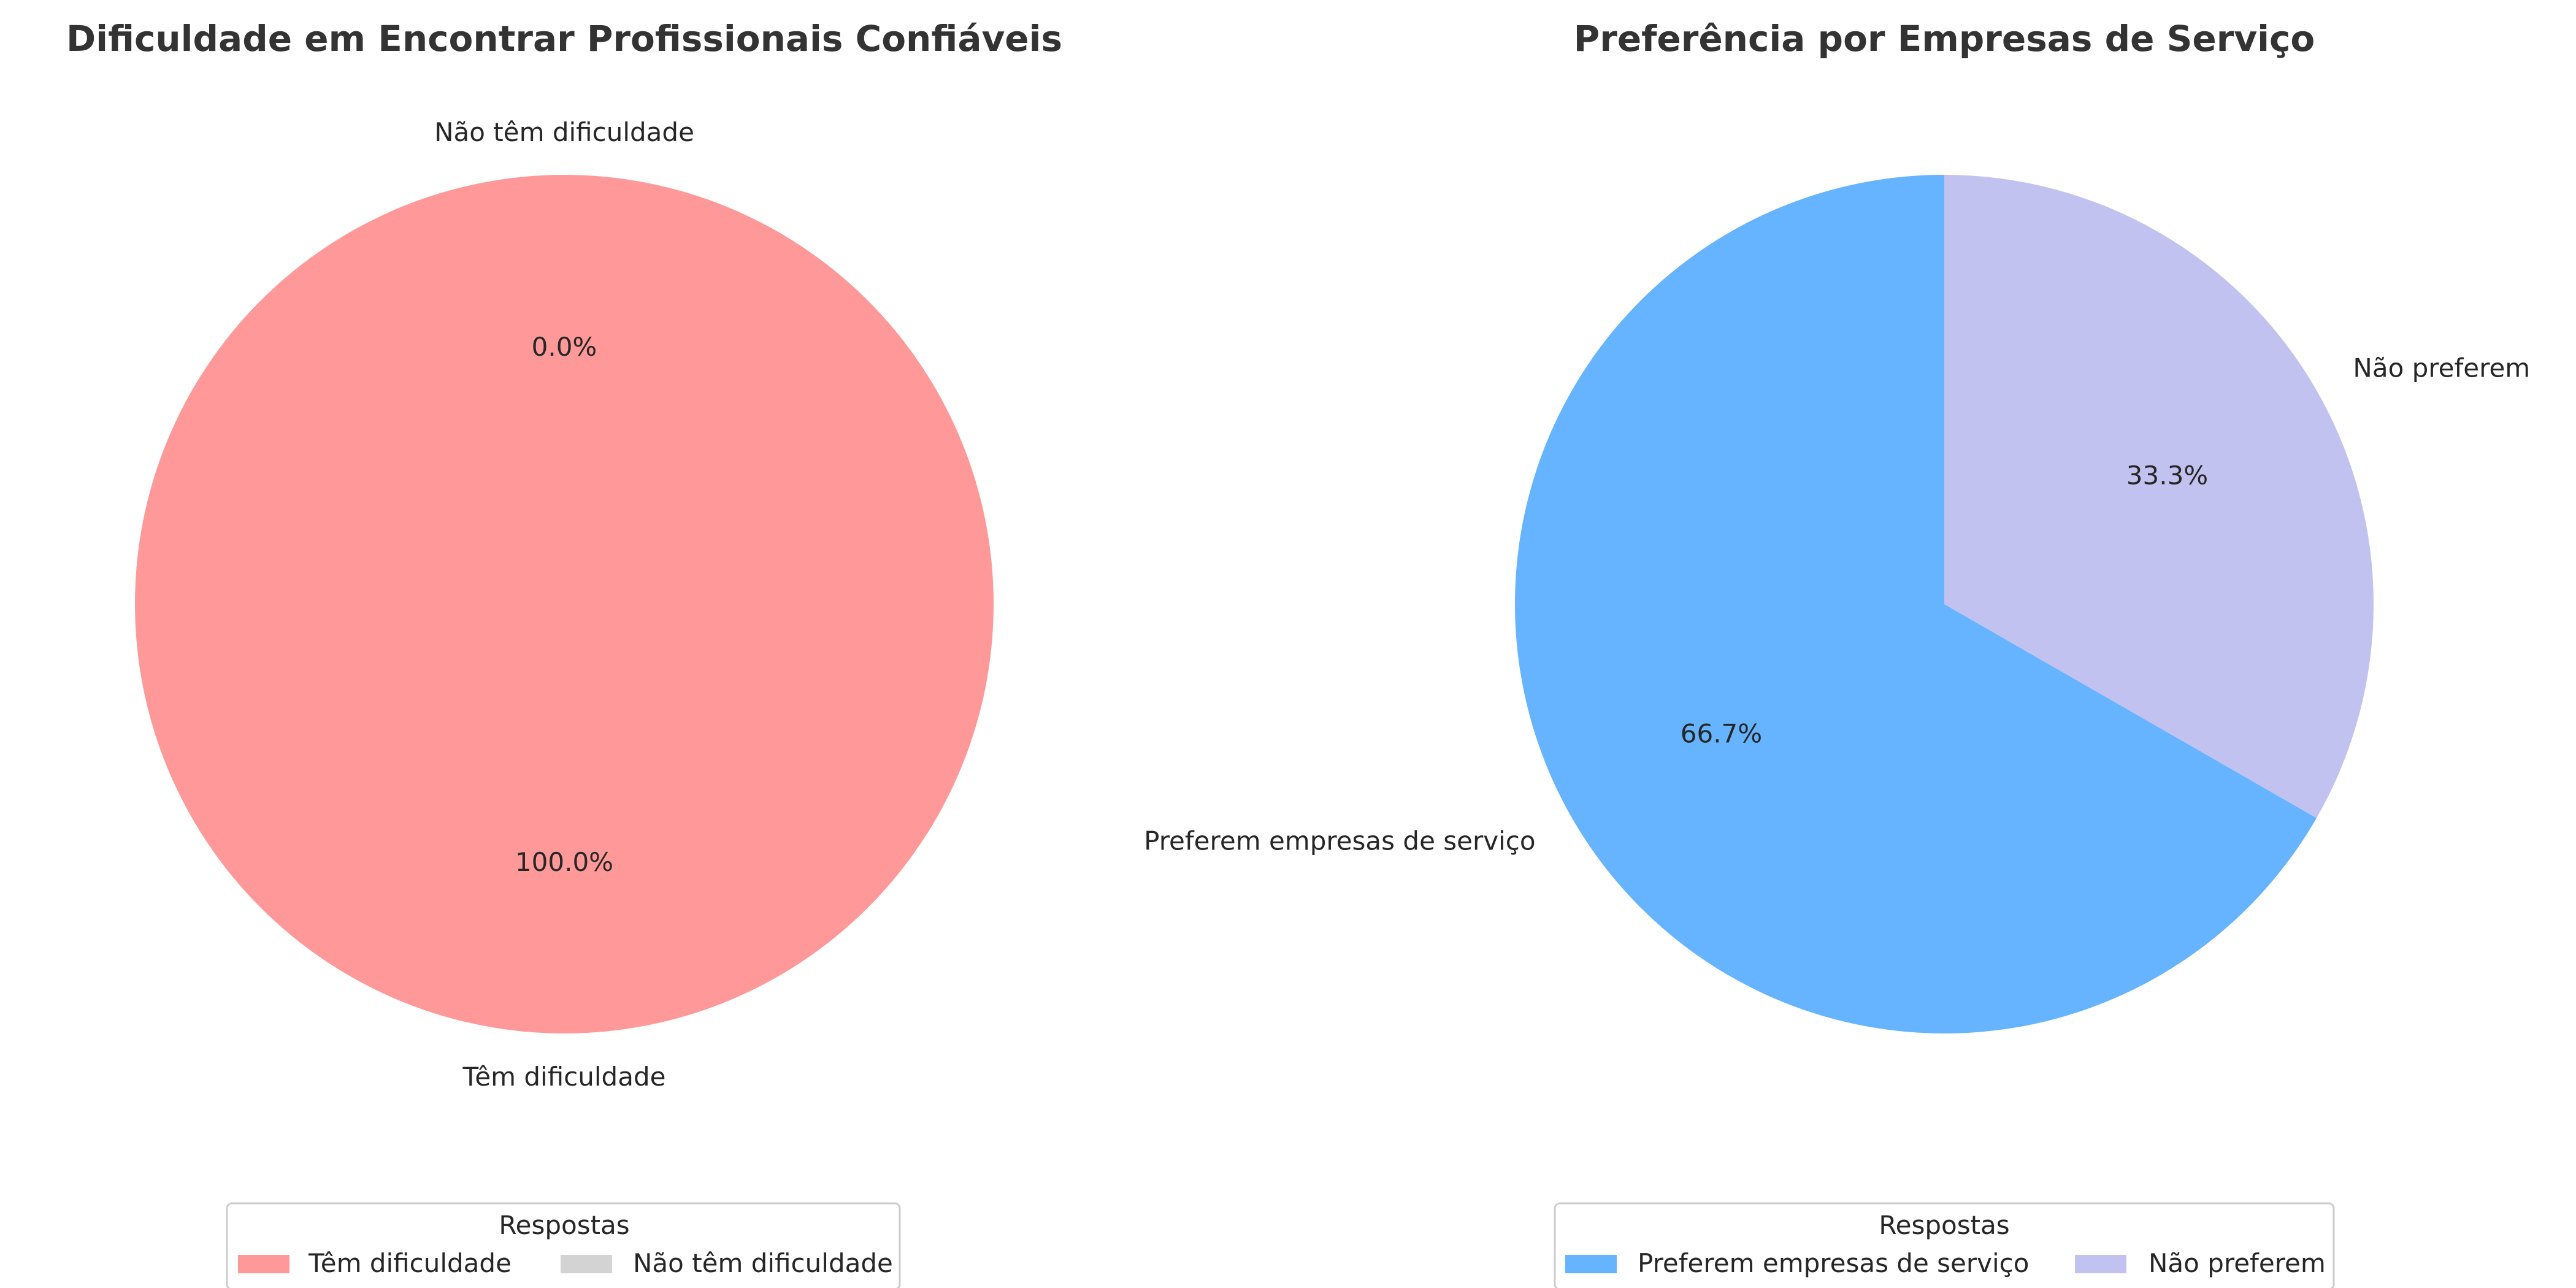 The image size is (2576, 1288). I want to click on chart-title: Preferência por Empresas de Serviço, so click(1944, 38).